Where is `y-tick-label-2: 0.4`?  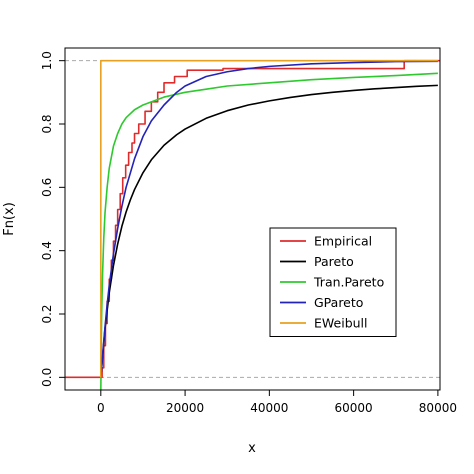 y-tick-label-2: 0.4 is located at coordinates (47, 250).